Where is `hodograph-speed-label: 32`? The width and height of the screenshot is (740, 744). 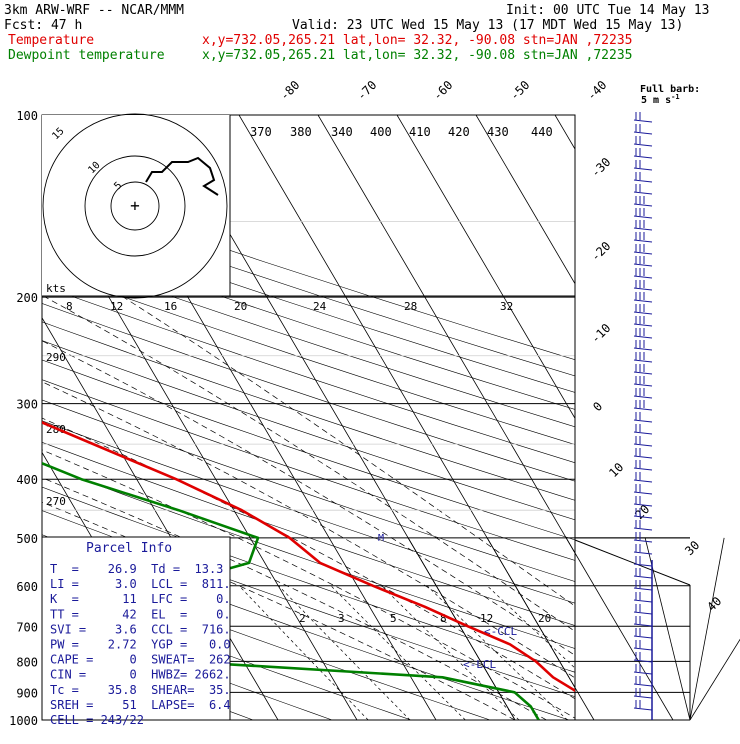
hodograph-speed-label: 32 is located at coordinates (506, 306).